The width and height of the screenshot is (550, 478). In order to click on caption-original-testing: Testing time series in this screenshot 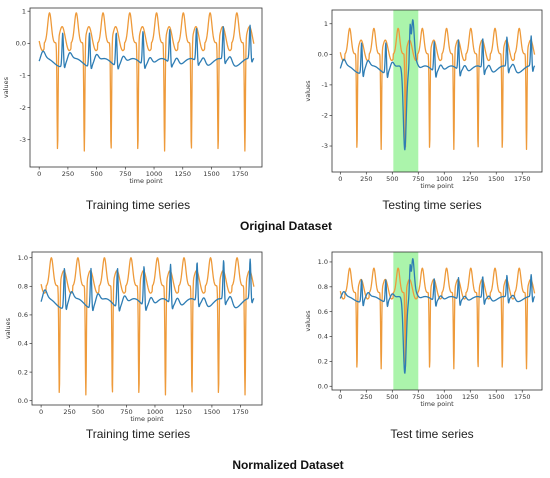, I will do `click(432, 205)`.